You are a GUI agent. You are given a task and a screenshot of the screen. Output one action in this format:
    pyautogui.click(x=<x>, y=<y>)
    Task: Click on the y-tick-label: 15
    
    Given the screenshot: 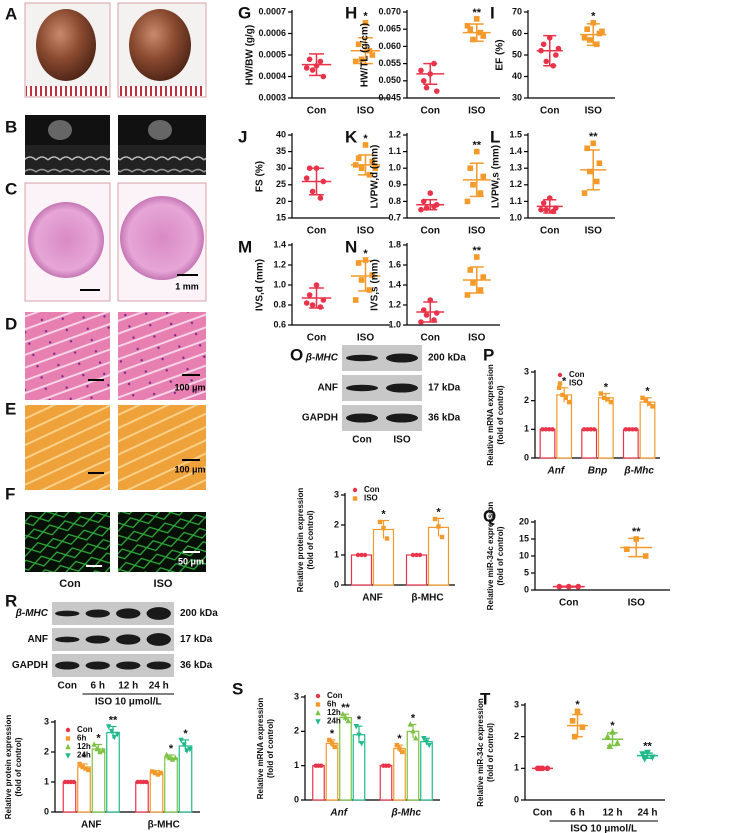 What is the action you would take?
    pyautogui.click(x=281, y=217)
    